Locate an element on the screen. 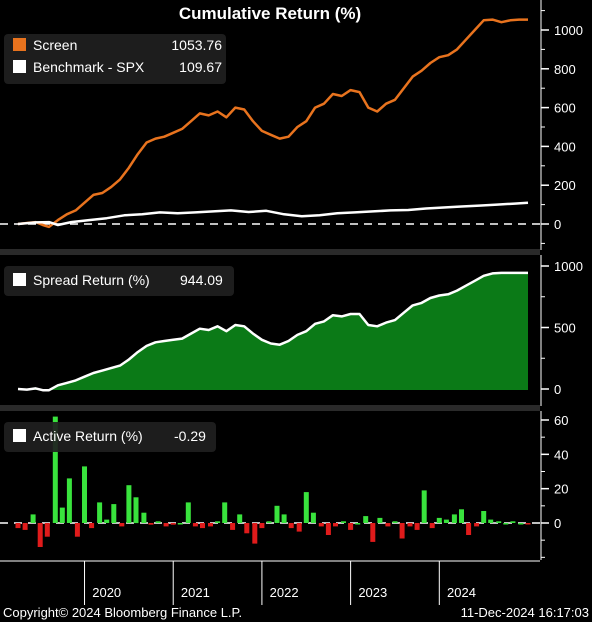 Image resolution: width=592 pixels, height=622 pixels. legend: Active Return (%) -0.29 is located at coordinates (110, 437).